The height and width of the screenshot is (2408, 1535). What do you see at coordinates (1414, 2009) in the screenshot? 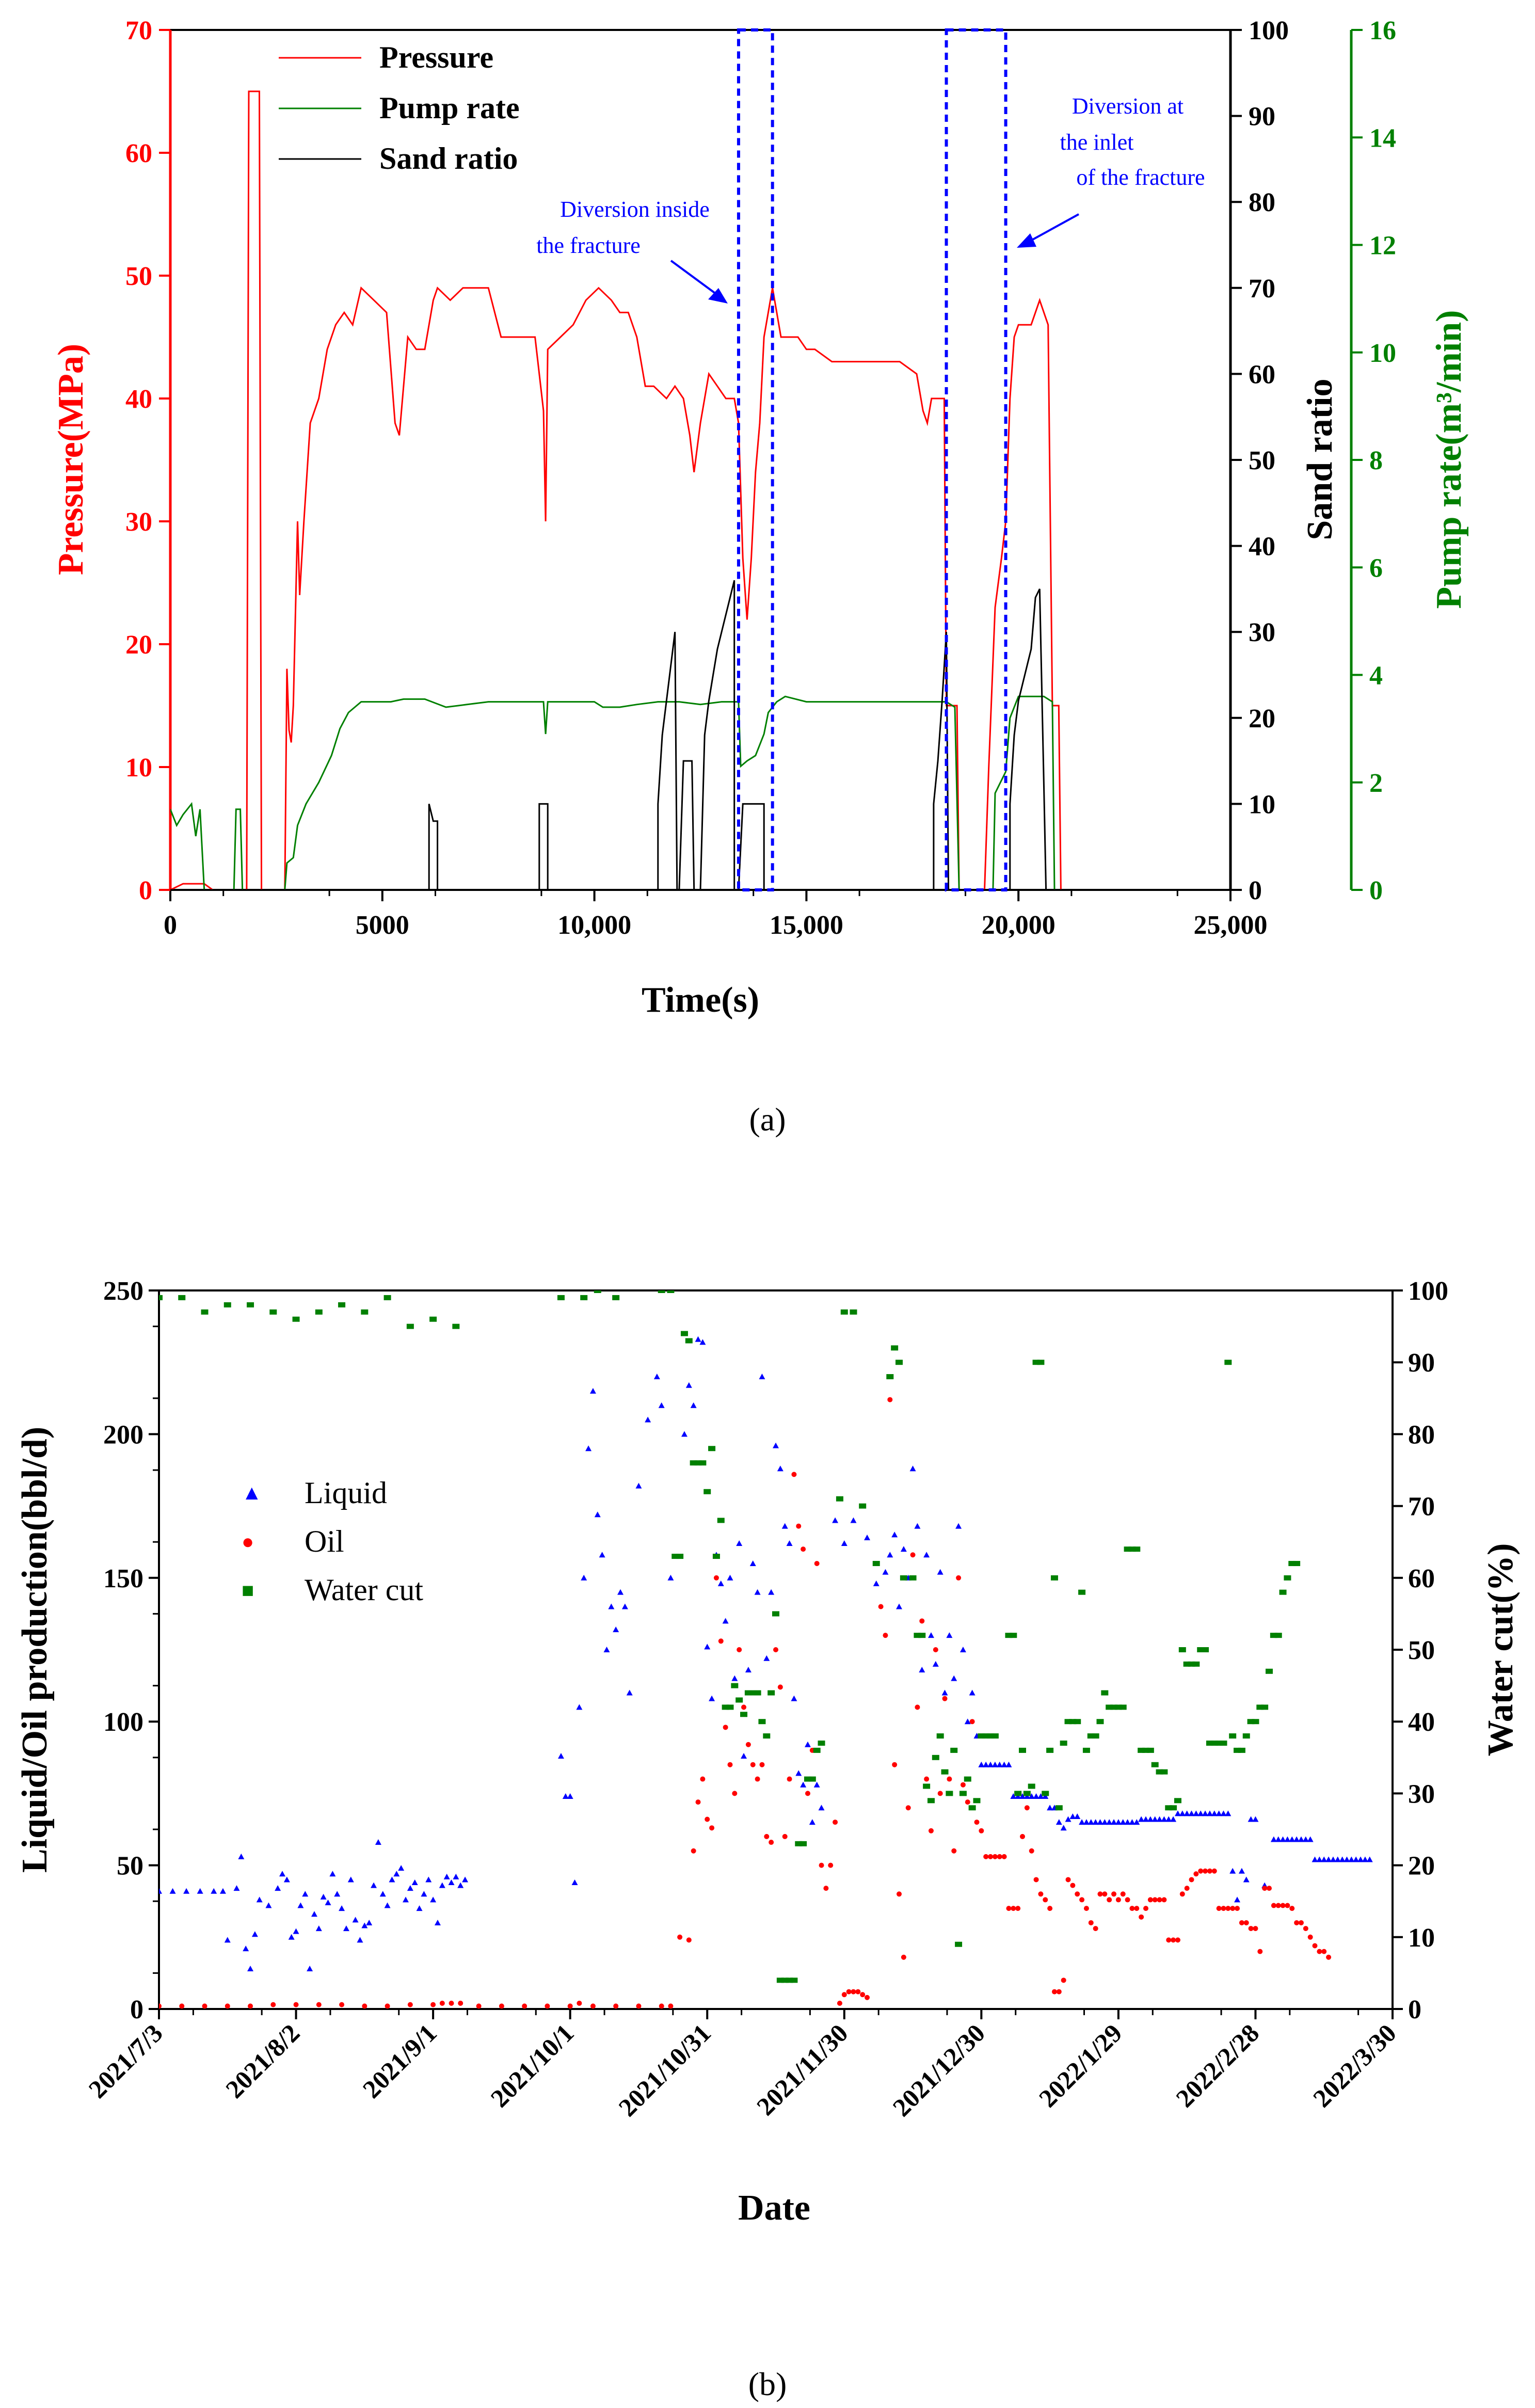
I see `y2-tick-label-b: 0` at bounding box center [1414, 2009].